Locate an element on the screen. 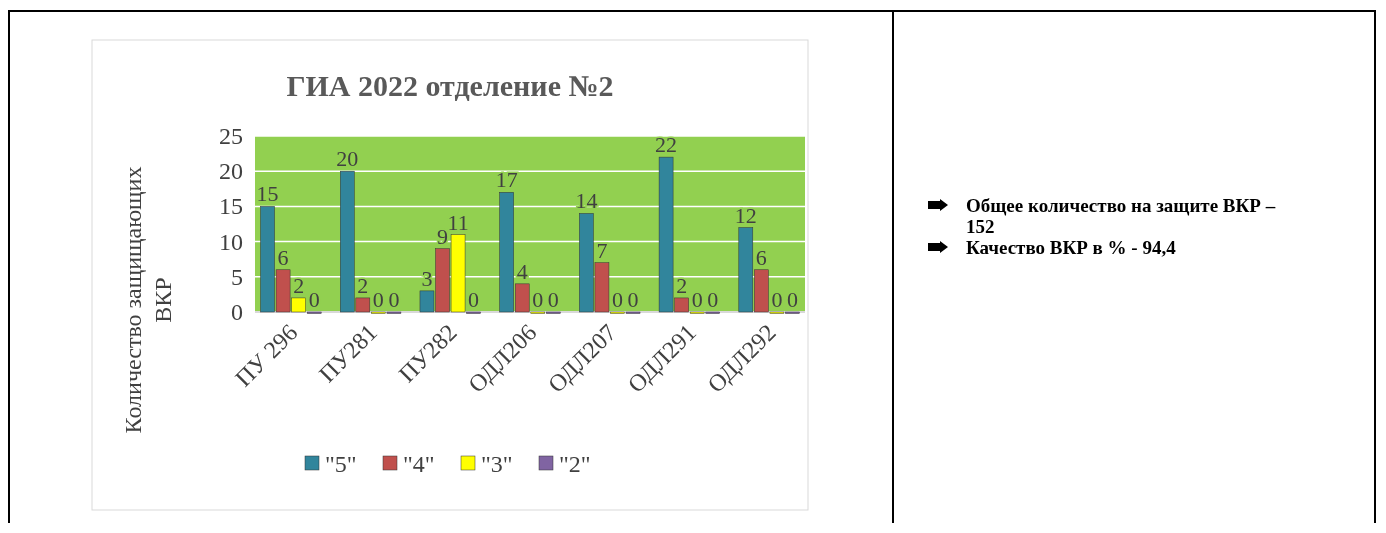  legend-label: "4" is located at coordinates (419, 464).